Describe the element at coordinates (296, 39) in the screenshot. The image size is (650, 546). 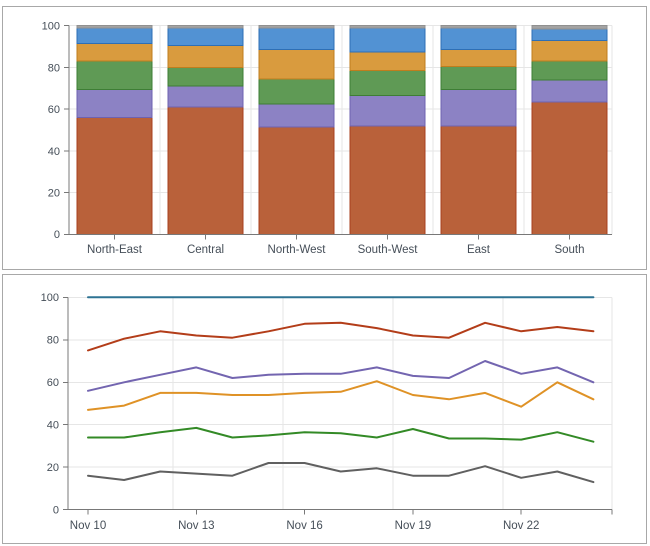
I see `bar-segment-blue-north-west` at that location.